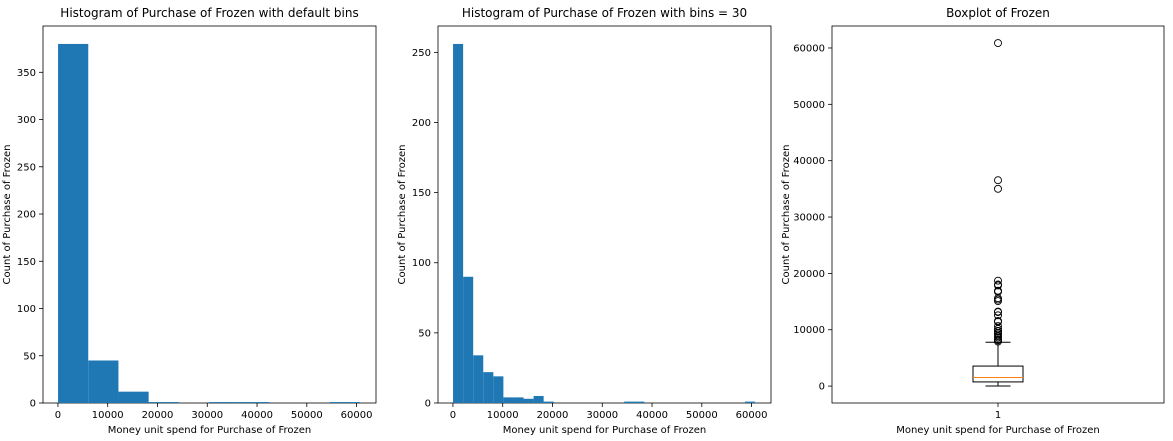 The image size is (1173, 441). Describe the element at coordinates (26, 120) in the screenshot. I see `y-tick-label: 300` at that location.